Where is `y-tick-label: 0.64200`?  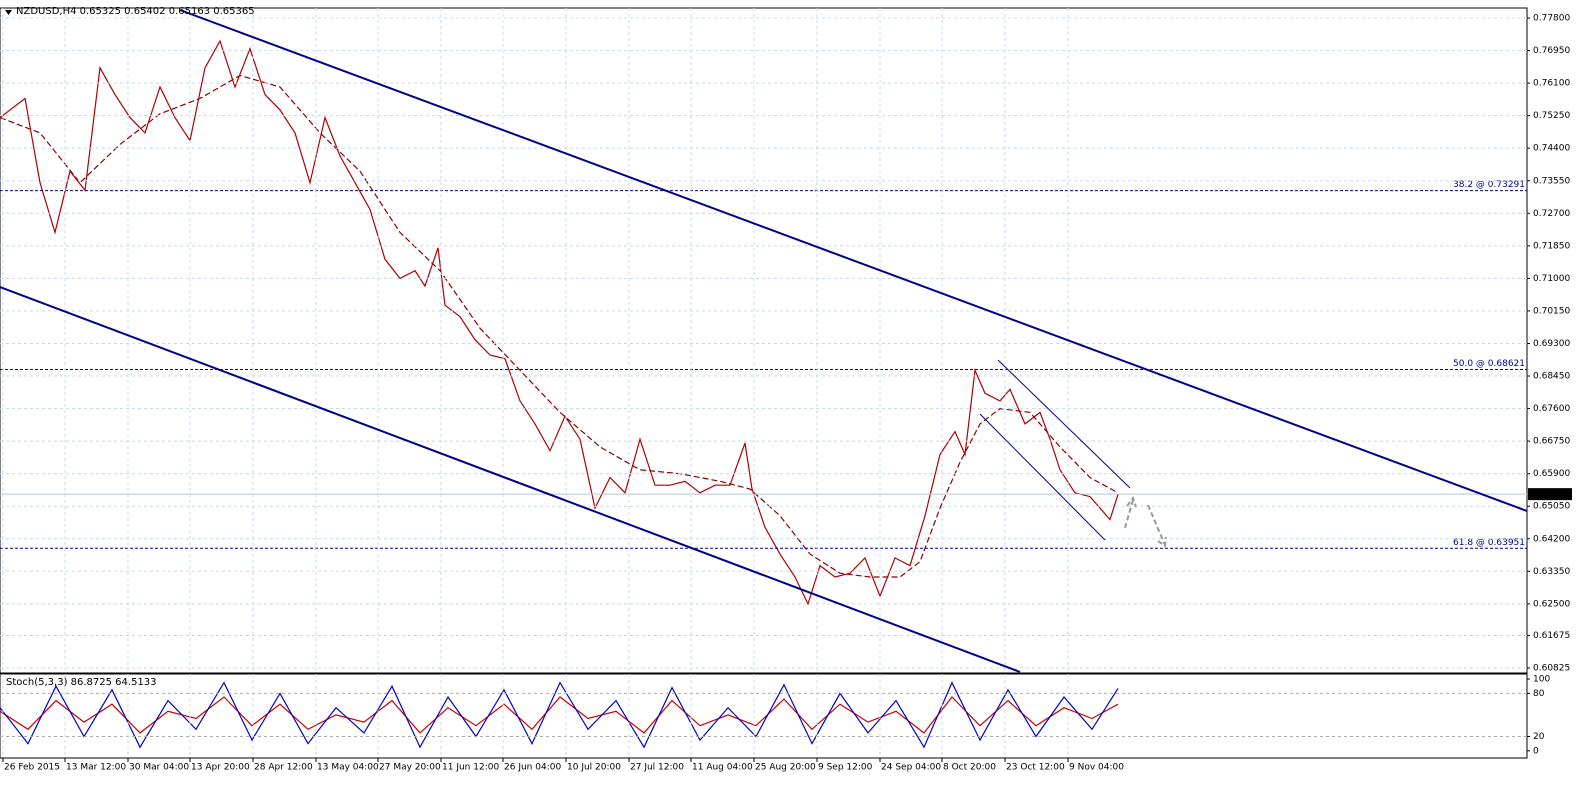 y-tick-label: 0.64200 is located at coordinates (1551, 539).